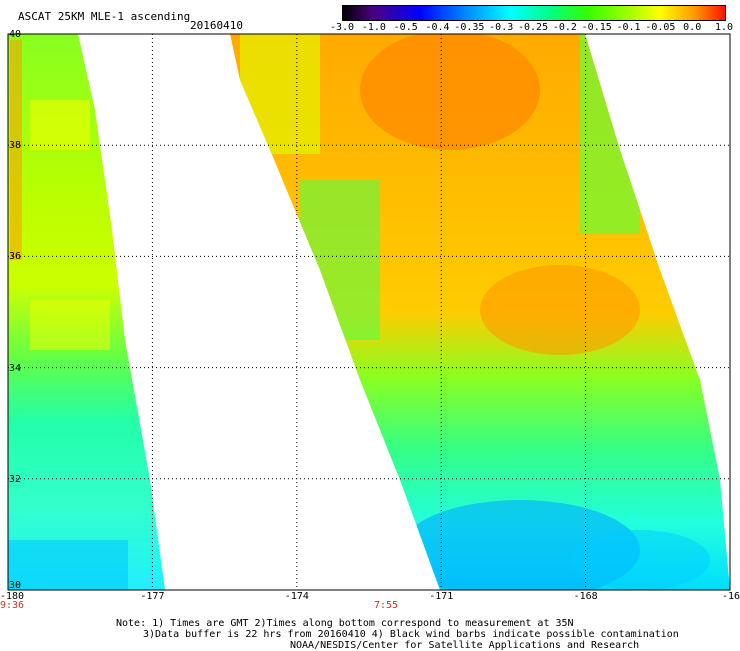 This screenshot has height=651, width=740. What do you see at coordinates (533, 27) in the screenshot?
I see `colorbar-tick-label: -0.25` at bounding box center [533, 27].